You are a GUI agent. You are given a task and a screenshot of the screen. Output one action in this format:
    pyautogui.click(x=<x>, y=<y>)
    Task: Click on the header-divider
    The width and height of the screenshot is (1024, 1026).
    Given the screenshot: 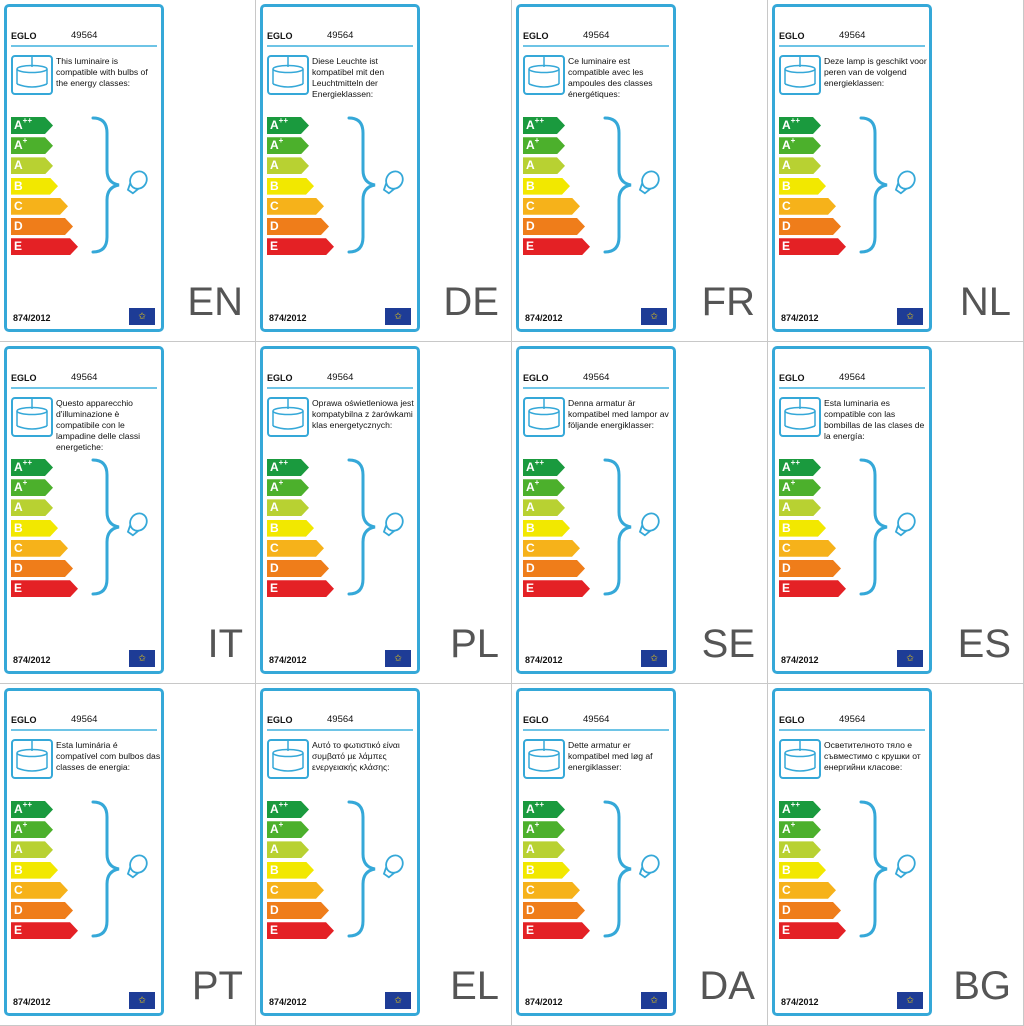 What is the action you would take?
    pyautogui.click(x=340, y=730)
    